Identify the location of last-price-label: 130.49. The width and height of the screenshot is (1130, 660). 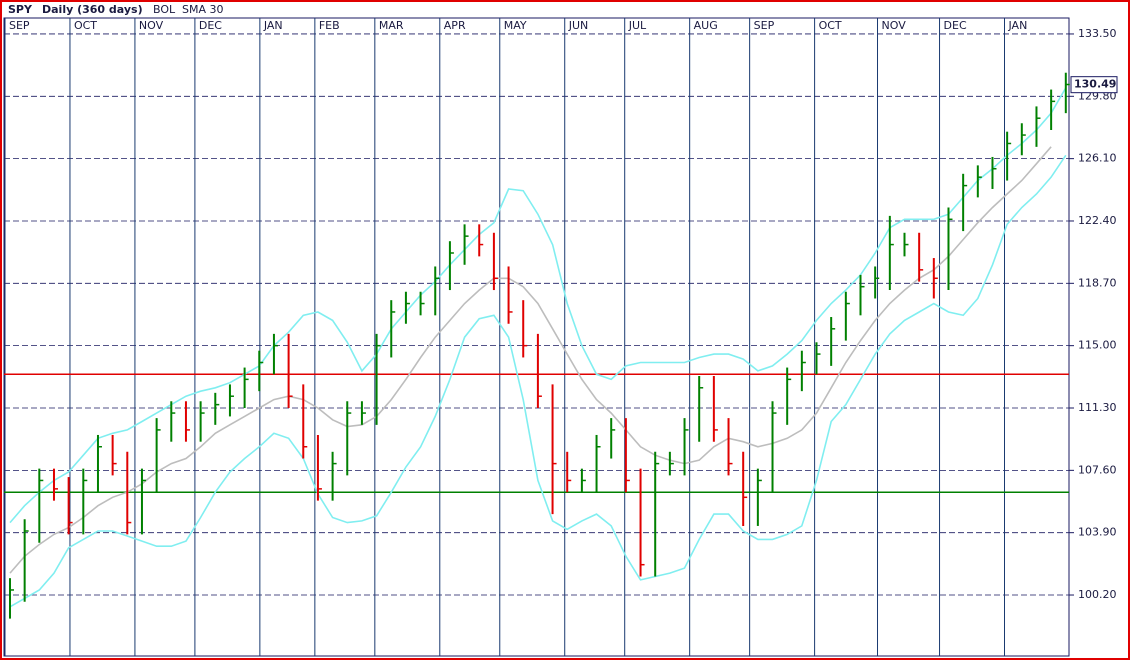
(1095, 84).